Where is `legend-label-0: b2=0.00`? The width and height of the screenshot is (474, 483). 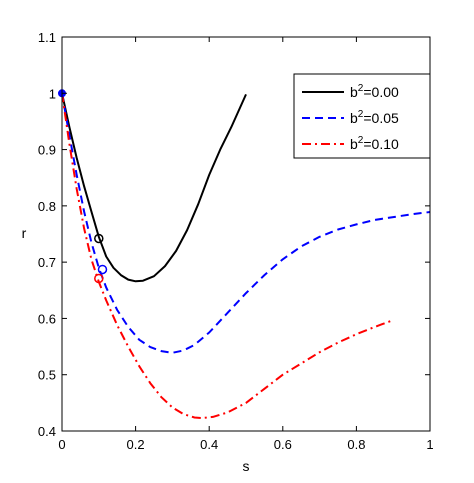 legend-label-0: b2=0.00 is located at coordinates (374, 91).